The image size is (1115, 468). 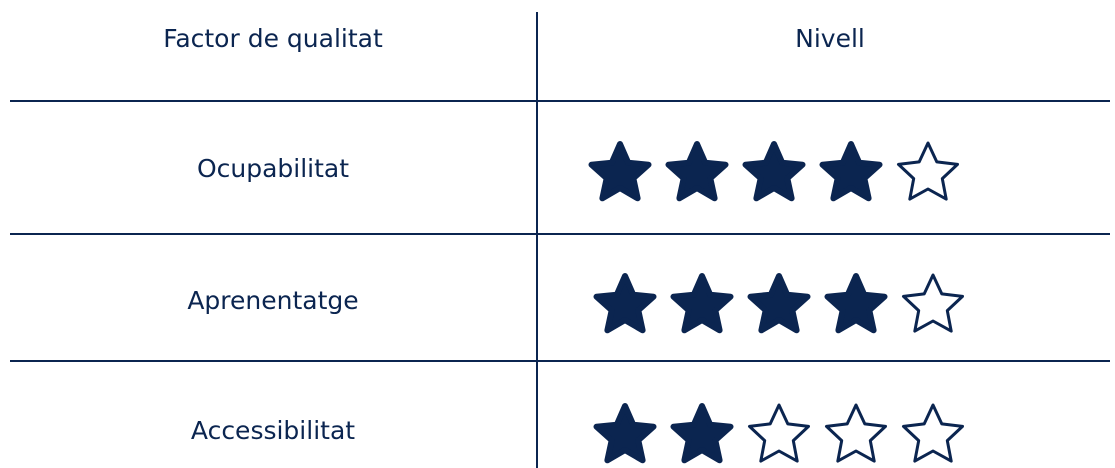 What do you see at coordinates (272, 300) in the screenshot?
I see `factor-label: Aprenentatge` at bounding box center [272, 300].